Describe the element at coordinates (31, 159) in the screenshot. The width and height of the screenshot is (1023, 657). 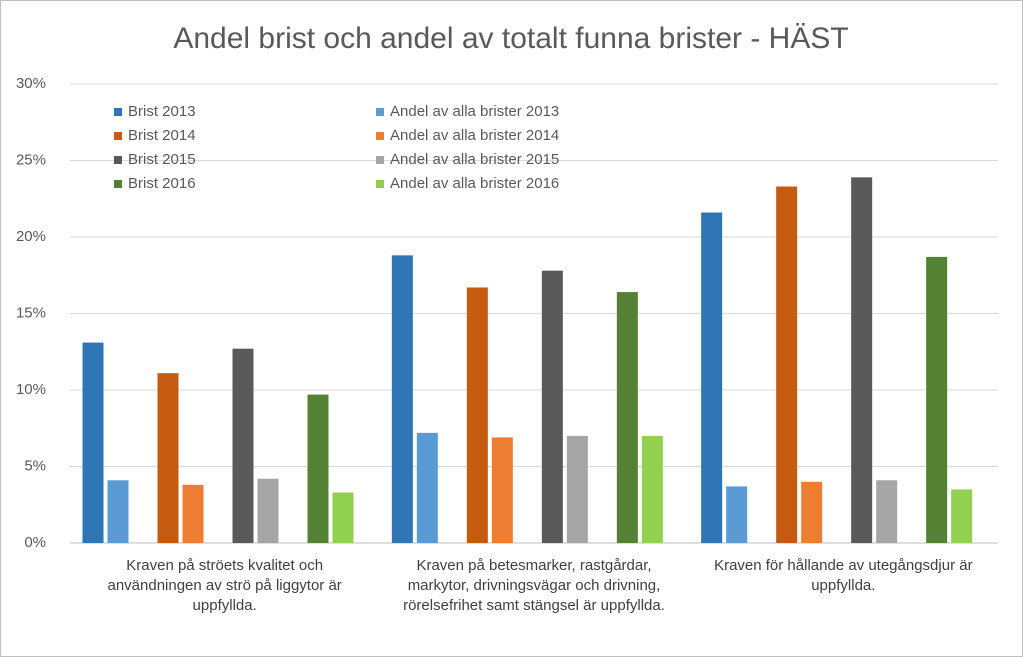
I see `y-tick-label: 25%` at that location.